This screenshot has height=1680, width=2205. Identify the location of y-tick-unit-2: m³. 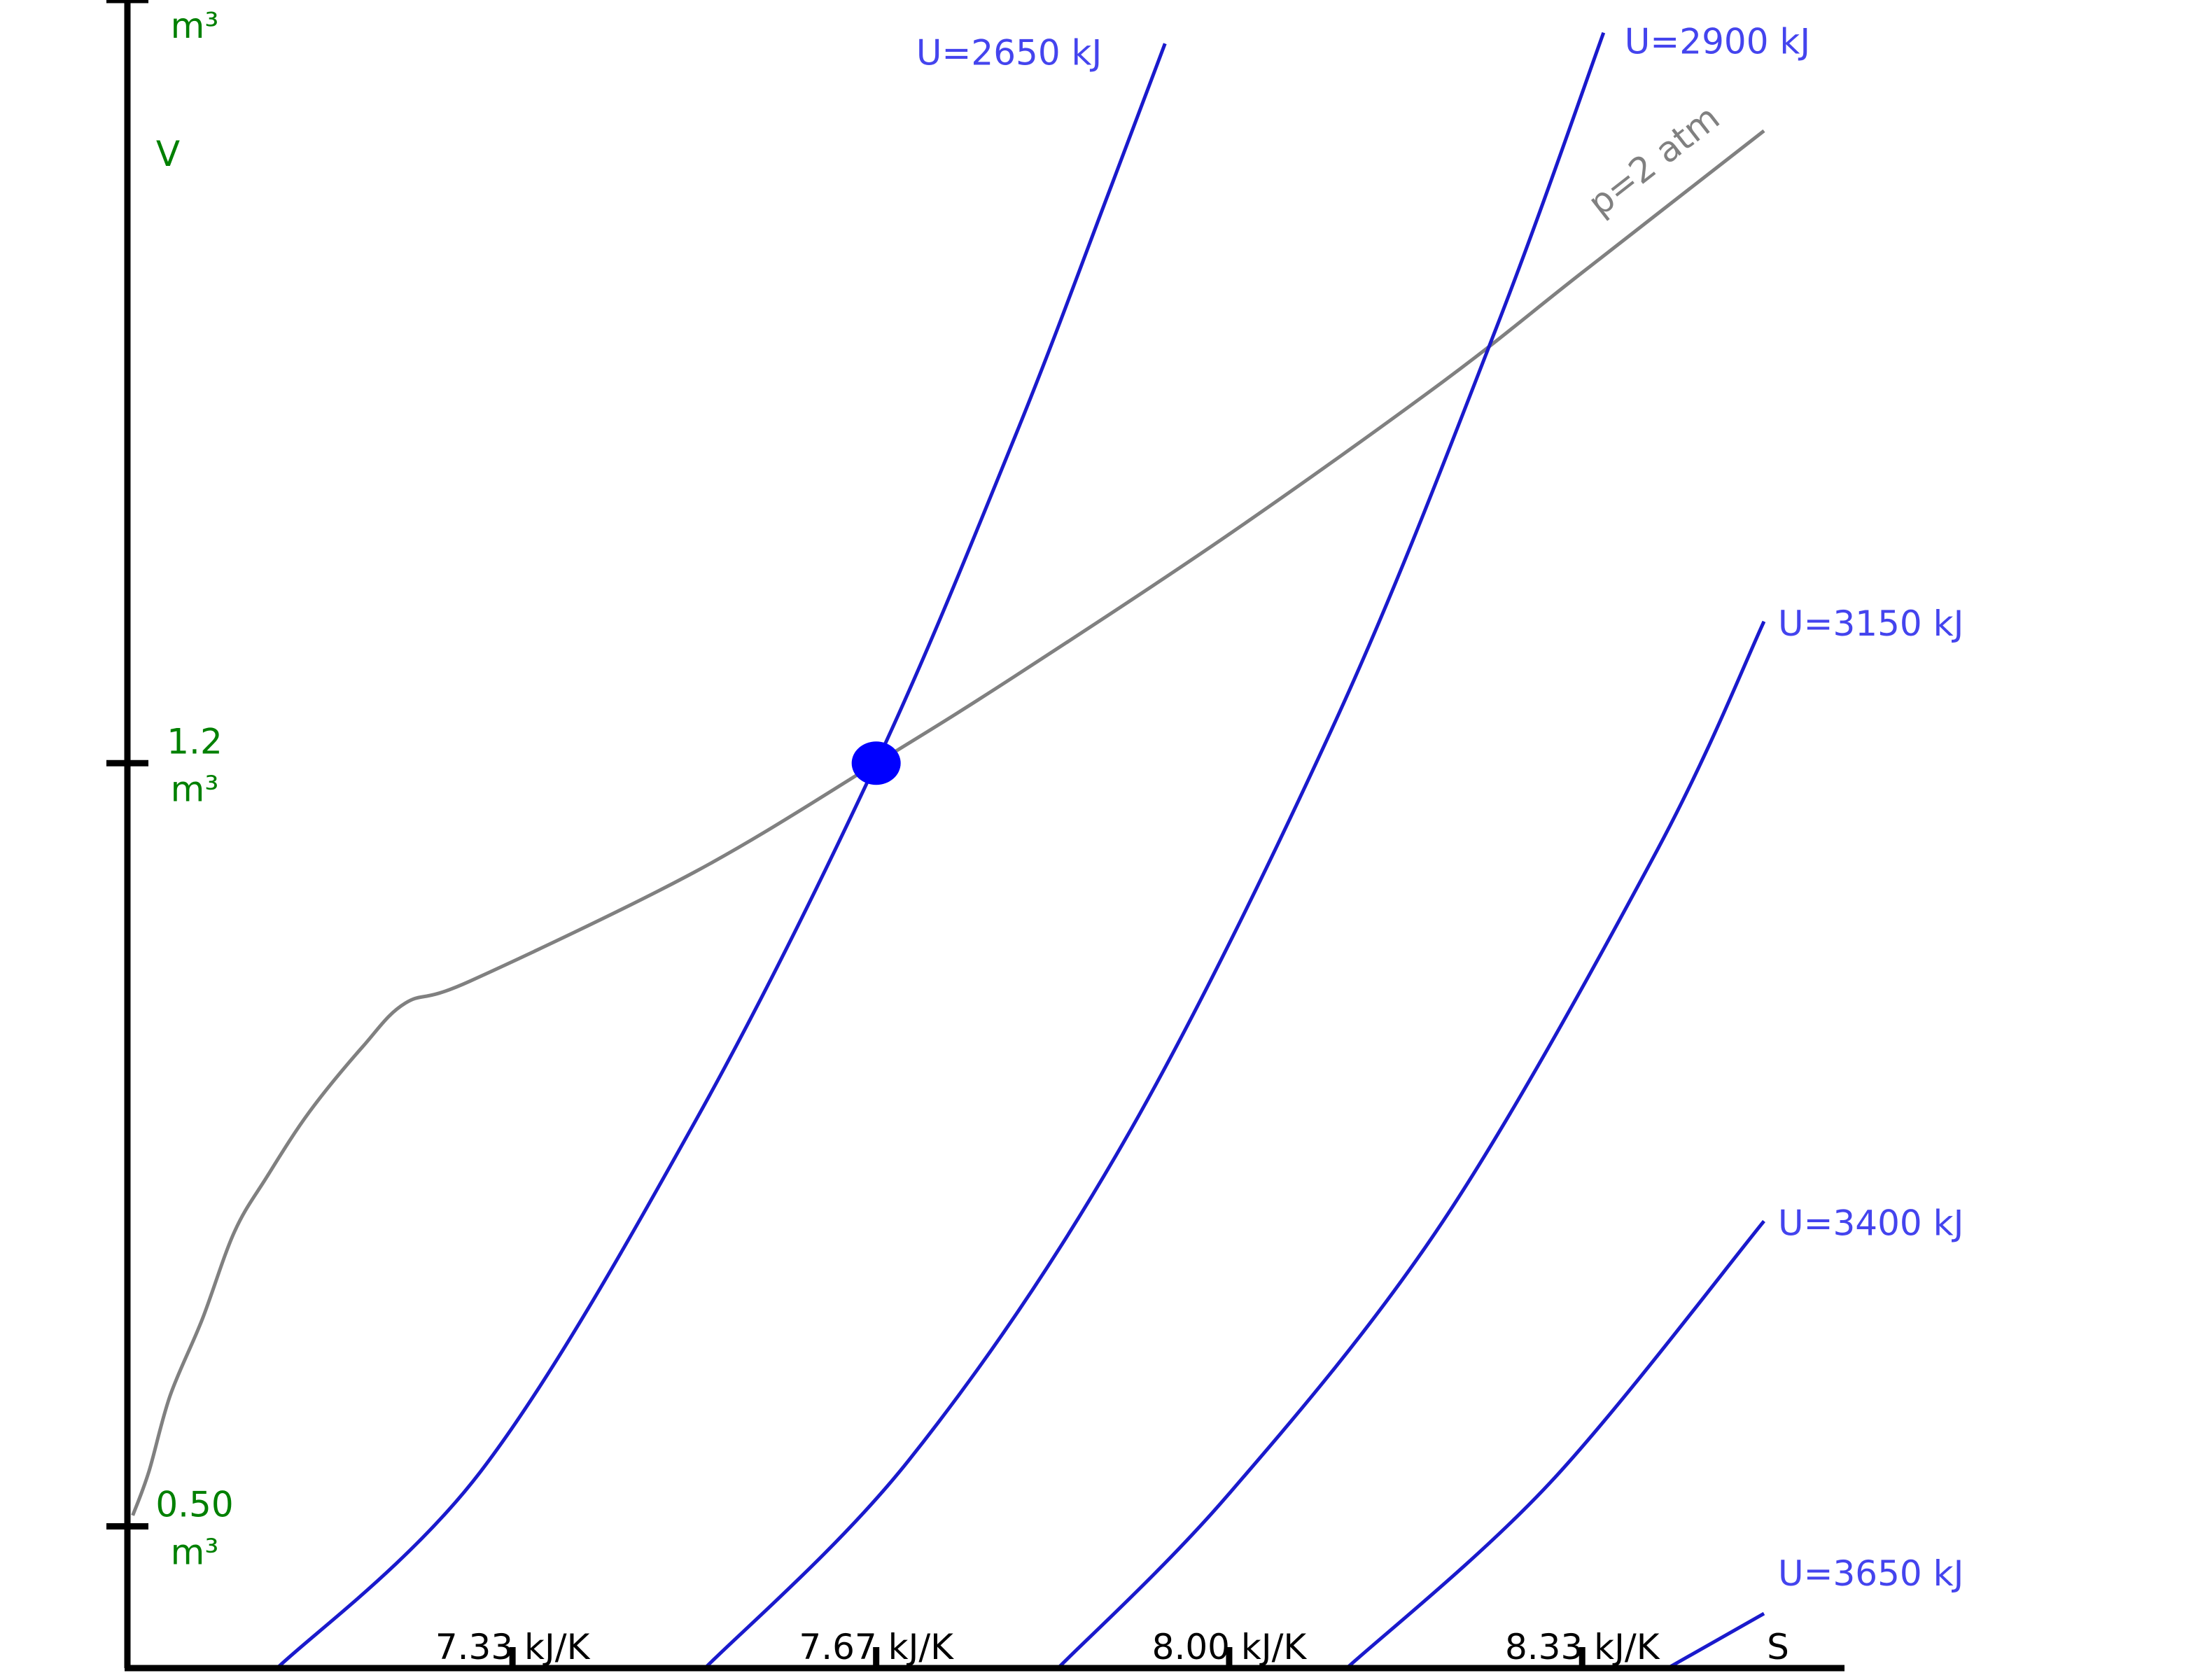
(195, 26).